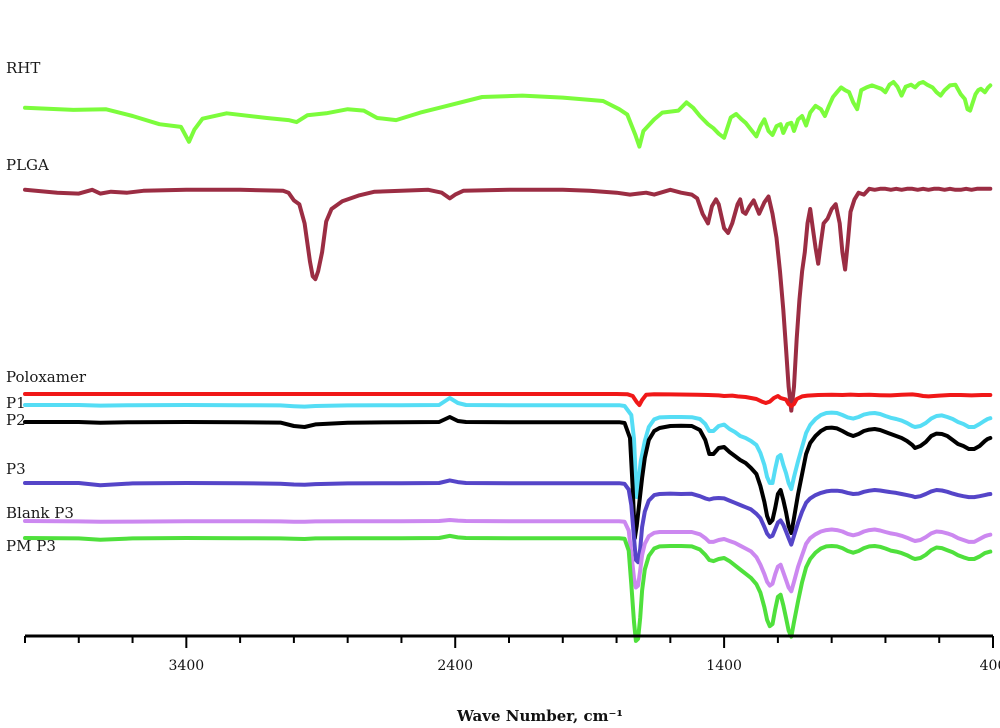  Describe the element at coordinates (508, 447) in the screenshot. I see `series-line-p1` at that location.